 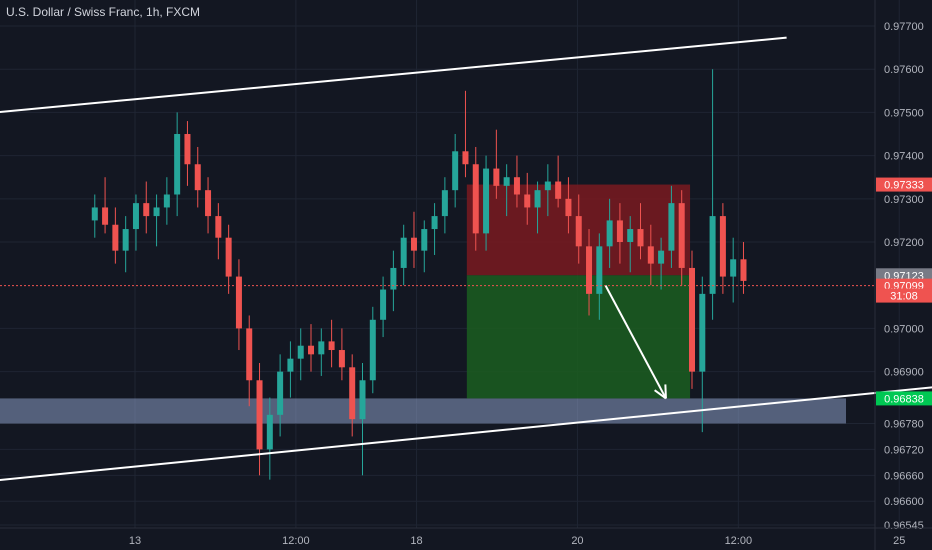 I want to click on y-tick-label: 0.97300, so click(x=904, y=200).